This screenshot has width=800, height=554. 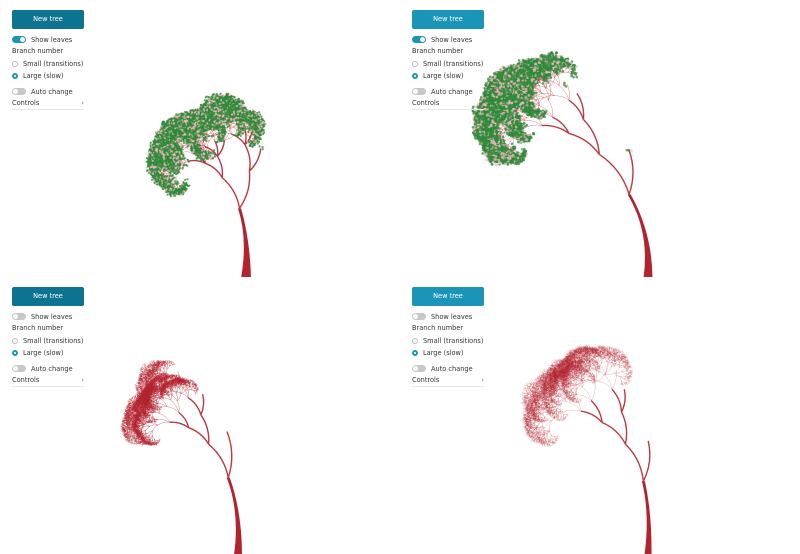 I want to click on tree-canvas, so click(x=206, y=184).